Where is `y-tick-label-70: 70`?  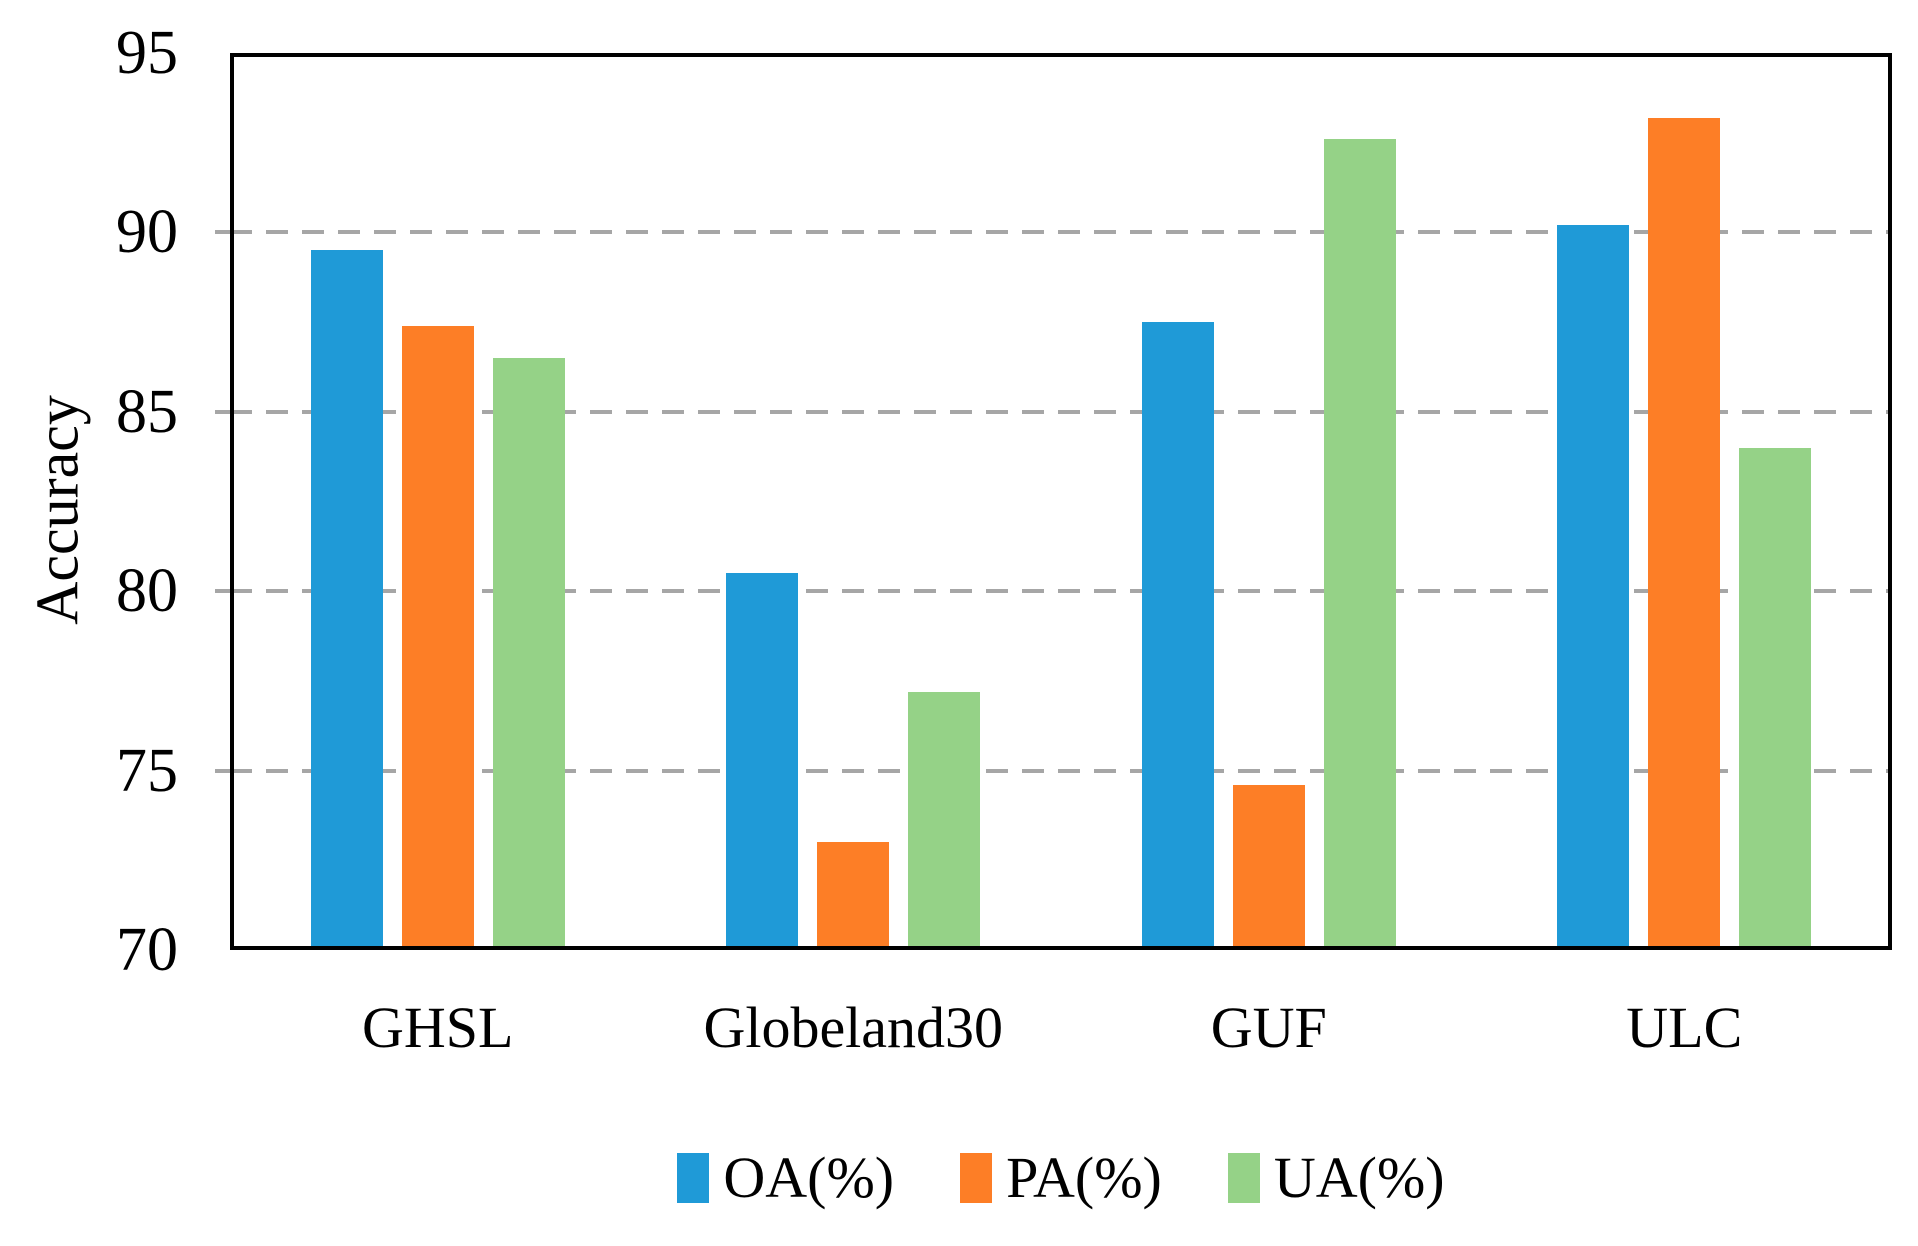
y-tick-label-70: 70 is located at coordinates (147, 950).